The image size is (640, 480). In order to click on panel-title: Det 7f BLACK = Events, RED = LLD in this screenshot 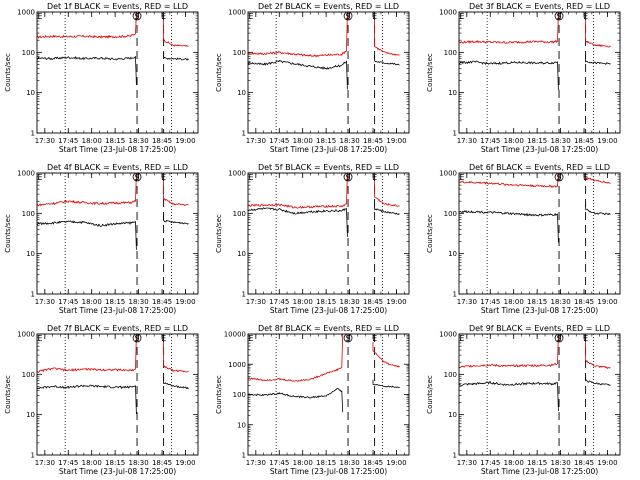, I will do `click(117, 328)`.